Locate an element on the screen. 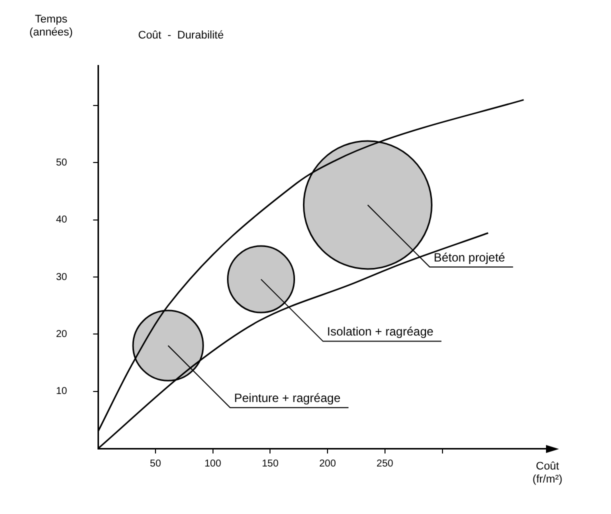  x-tick-label: 150 is located at coordinates (270, 464).